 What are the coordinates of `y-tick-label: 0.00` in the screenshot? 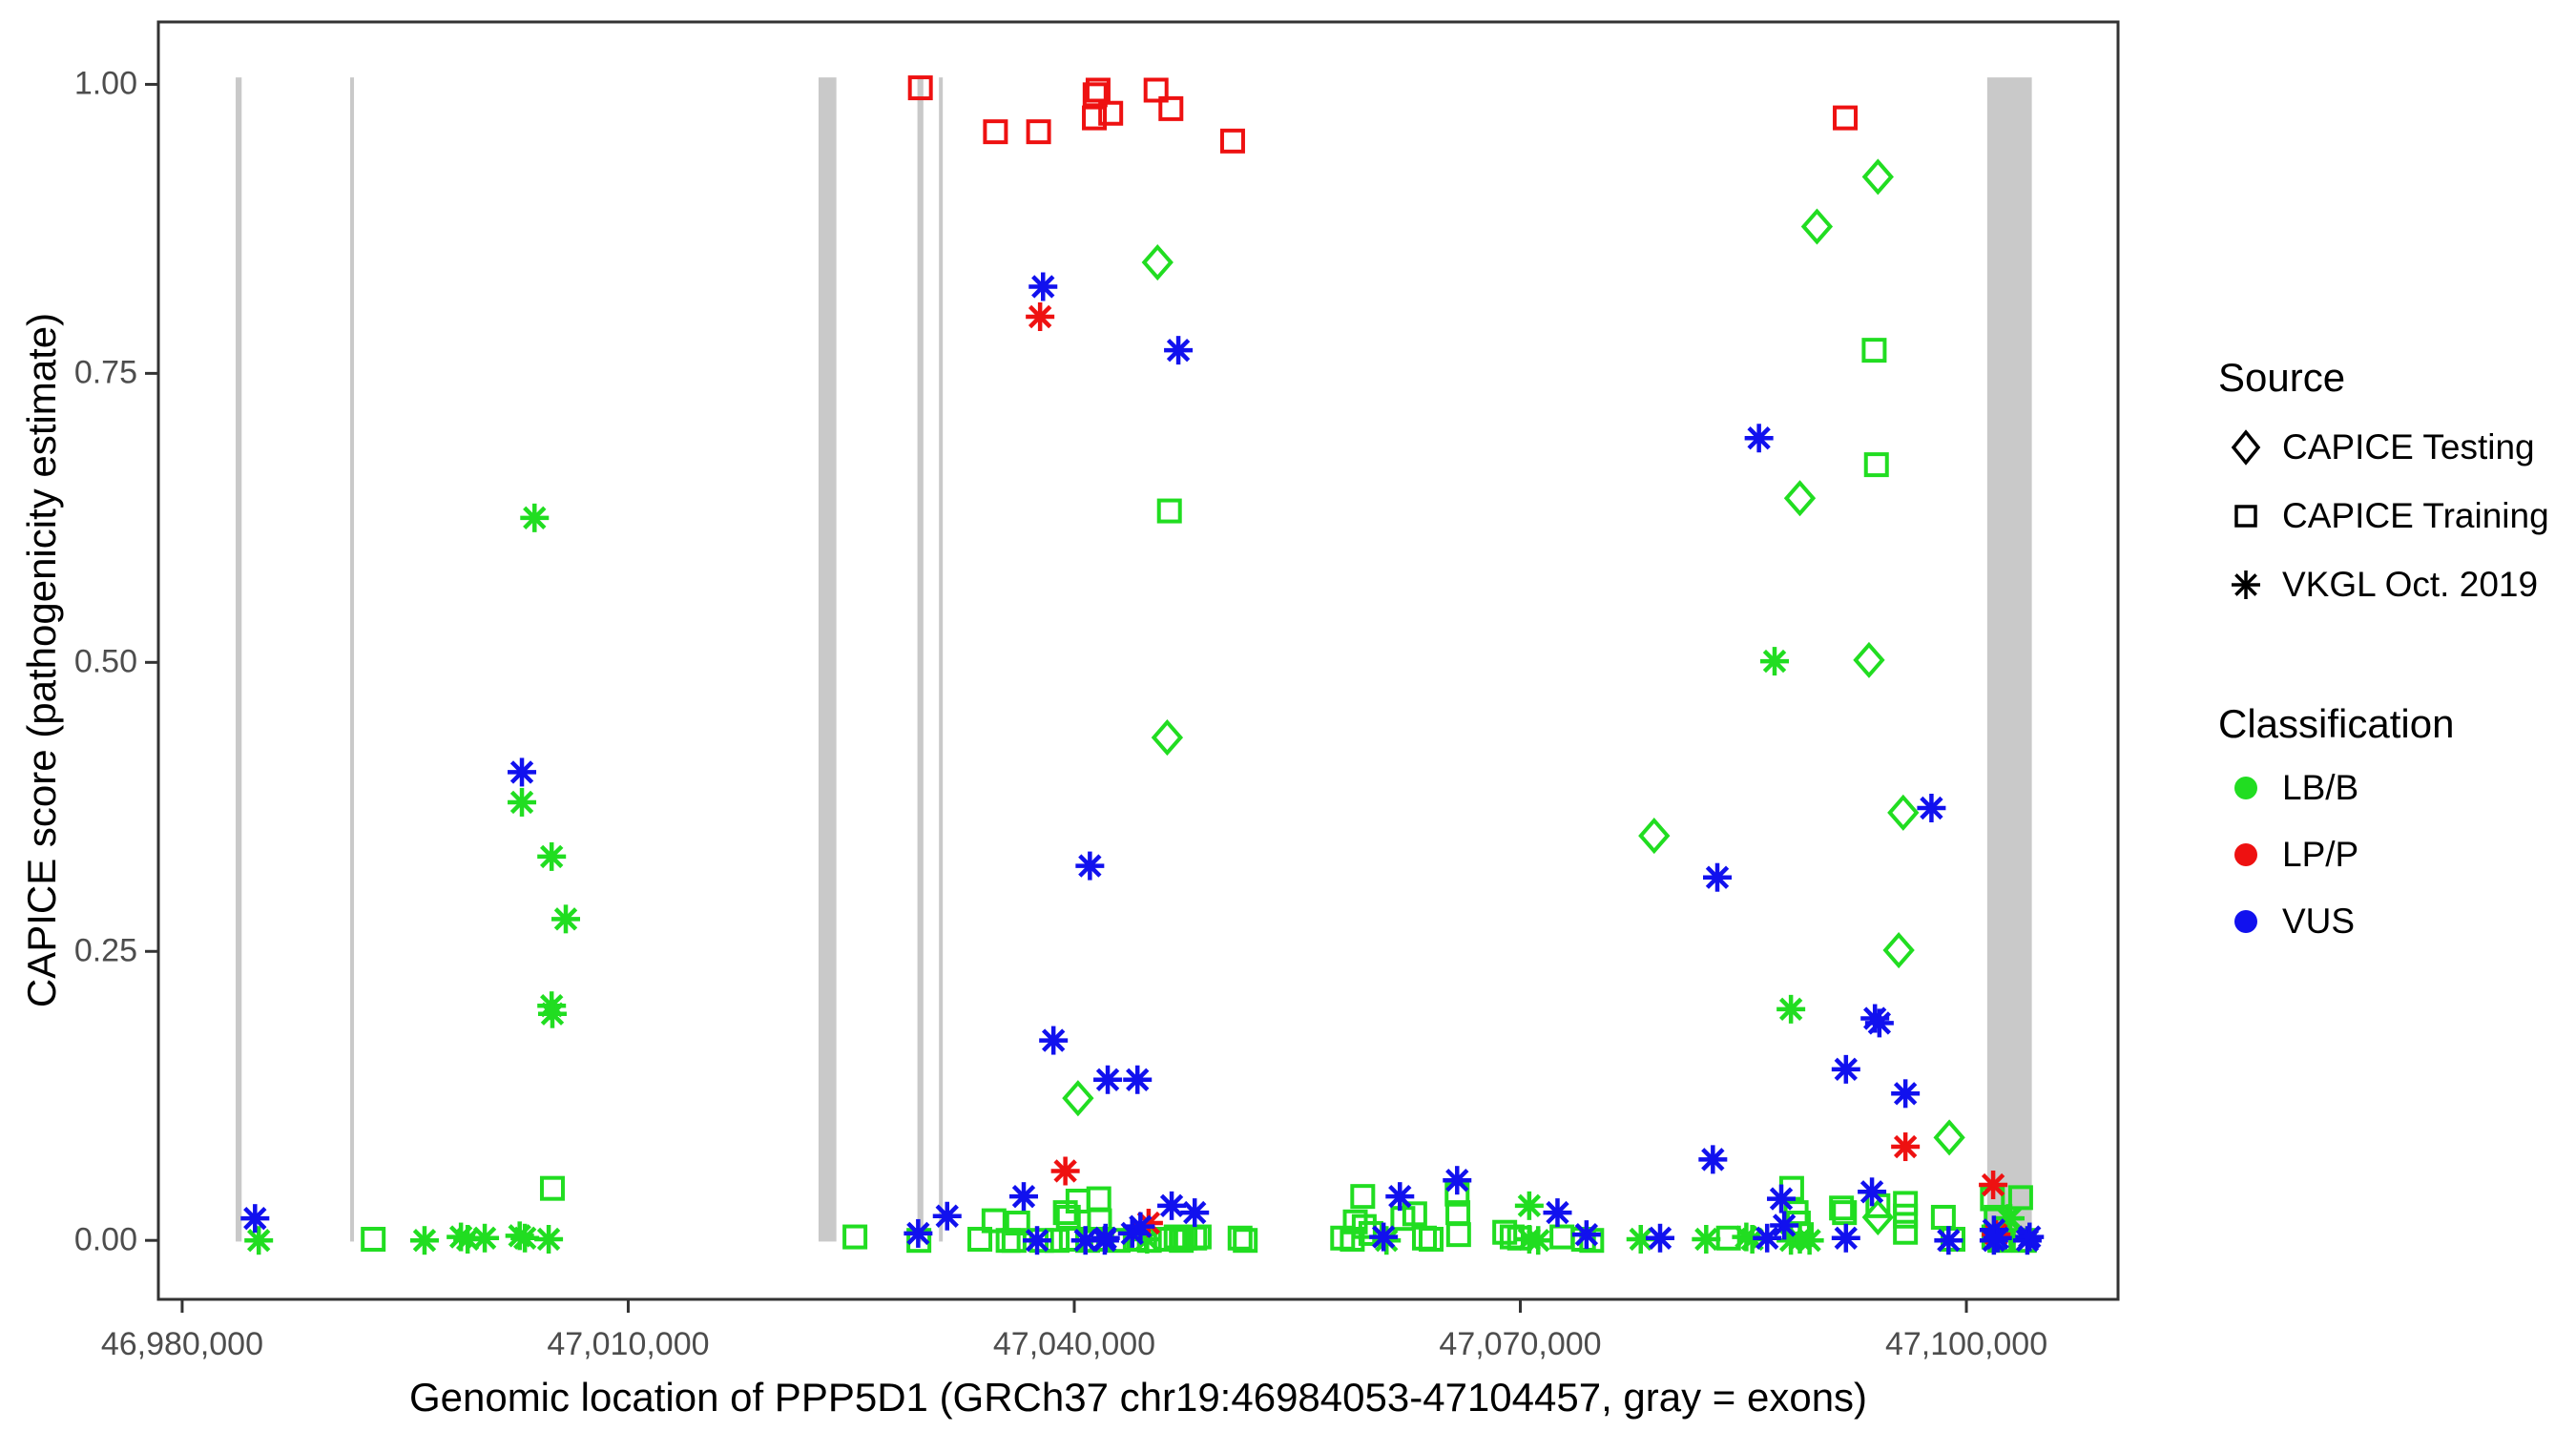 It's located at (105, 1239).